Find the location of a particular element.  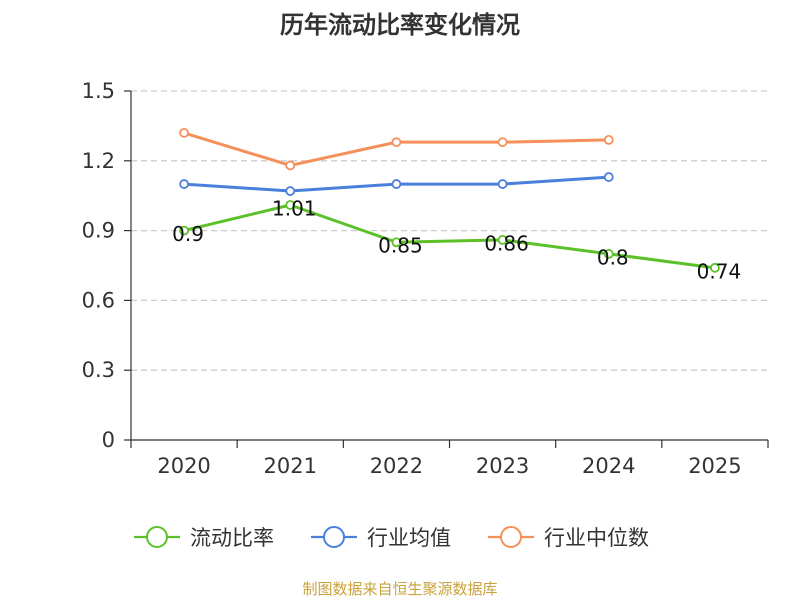

series-1: 0.9 1.01 0.85 0.86 0.8 0.74 is located at coordinates (456, 240).